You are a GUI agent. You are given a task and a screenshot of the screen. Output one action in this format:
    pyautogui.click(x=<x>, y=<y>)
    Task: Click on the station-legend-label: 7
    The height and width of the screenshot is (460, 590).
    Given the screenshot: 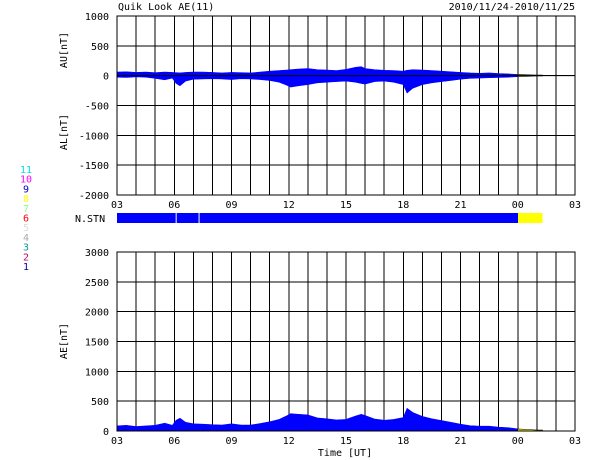 What is the action you would take?
    pyautogui.click(x=26, y=209)
    